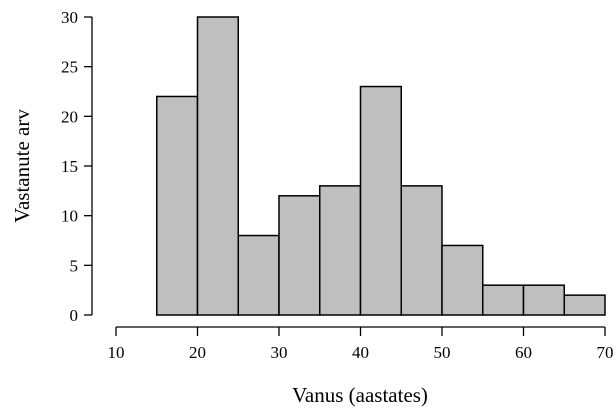  I want to click on x-tick-label-10: 10, so click(116, 352).